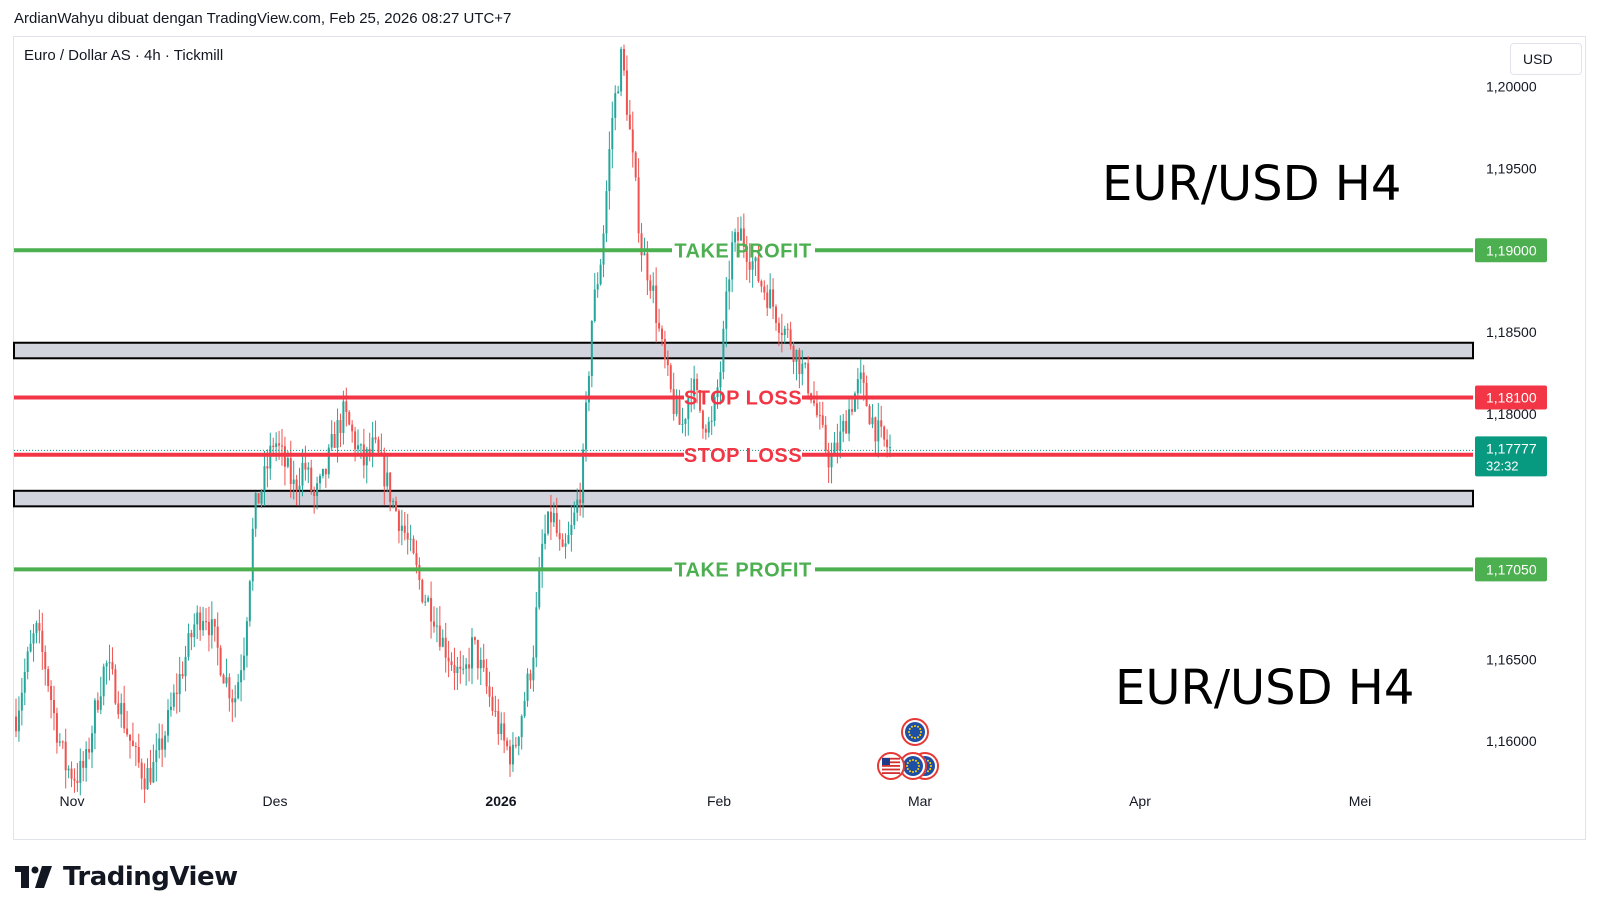  I want to click on tradingview-icon, so click(33, 877).